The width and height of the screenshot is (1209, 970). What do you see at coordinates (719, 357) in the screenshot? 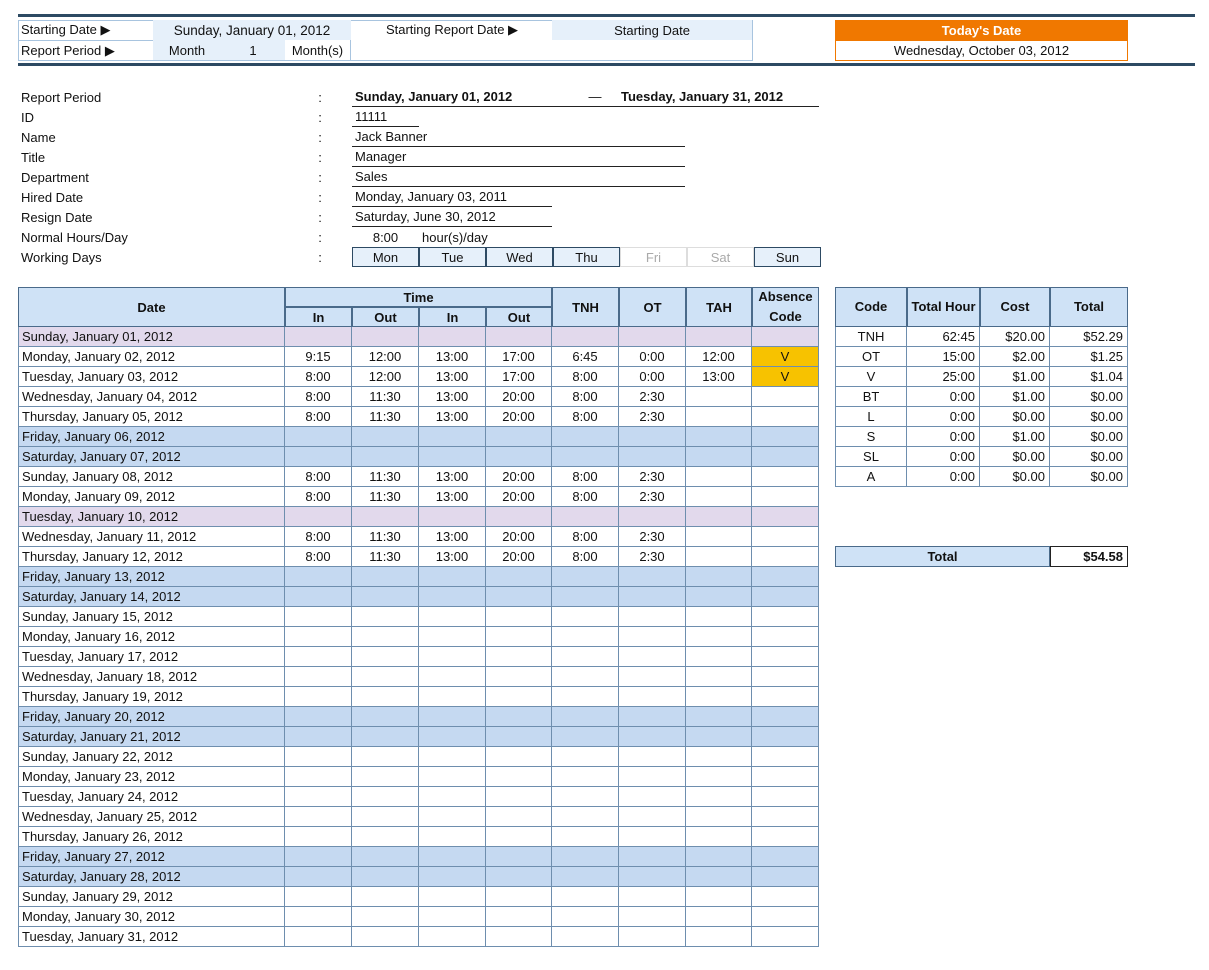
I see `tah-cell: 12:00` at bounding box center [719, 357].